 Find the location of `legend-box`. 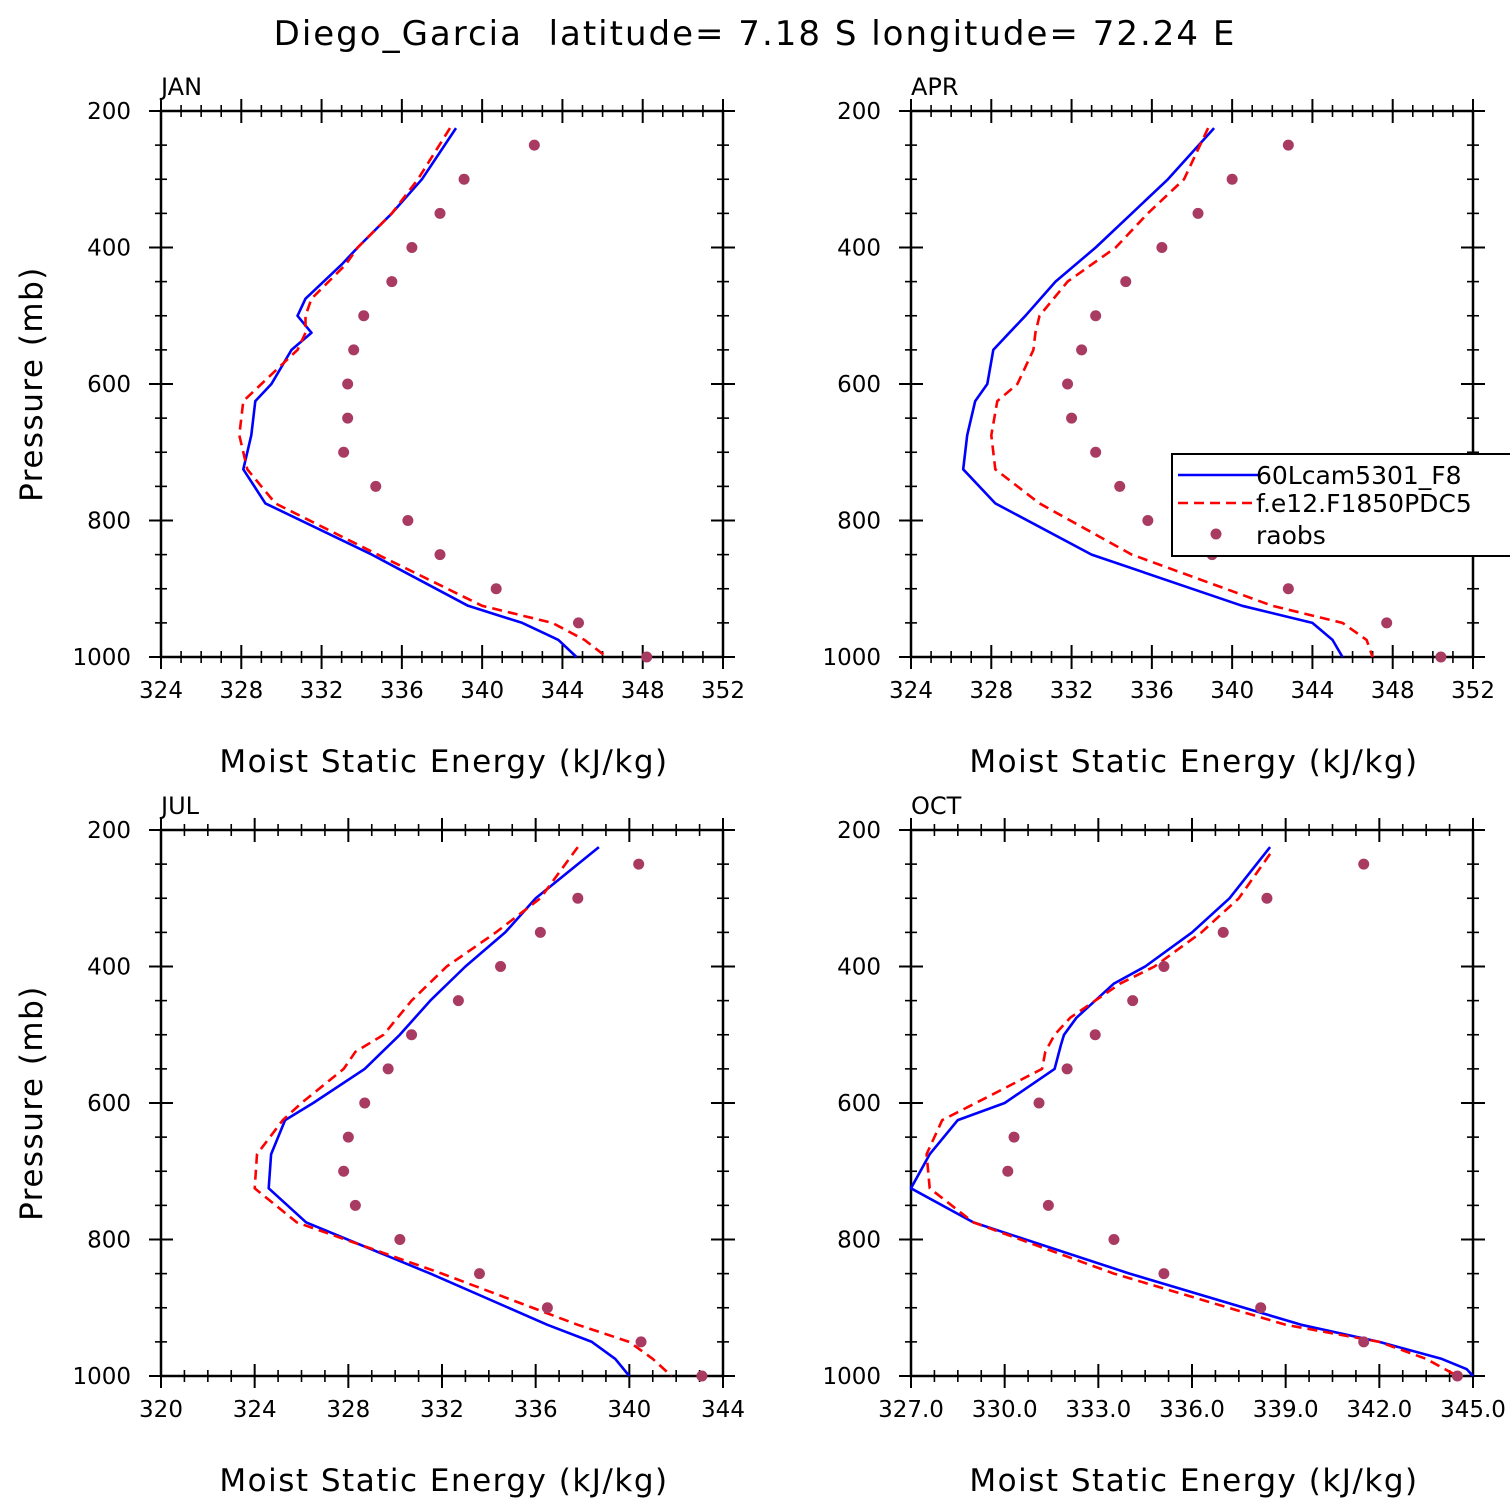

legend-box is located at coordinates (1340, 505).